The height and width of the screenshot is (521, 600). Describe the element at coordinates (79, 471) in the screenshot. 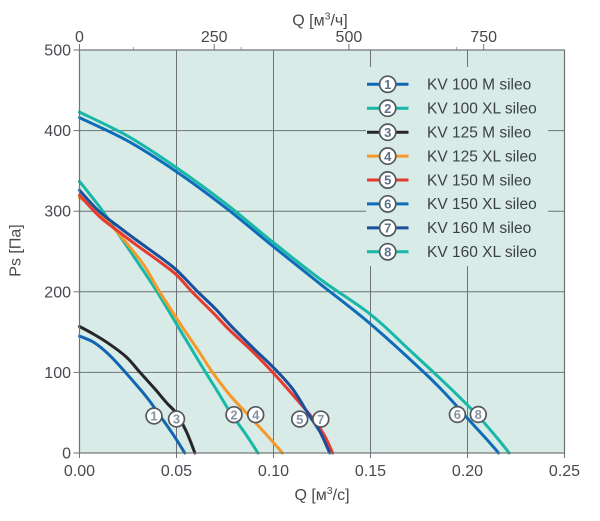

I see `svg-text: 0.00` at that location.